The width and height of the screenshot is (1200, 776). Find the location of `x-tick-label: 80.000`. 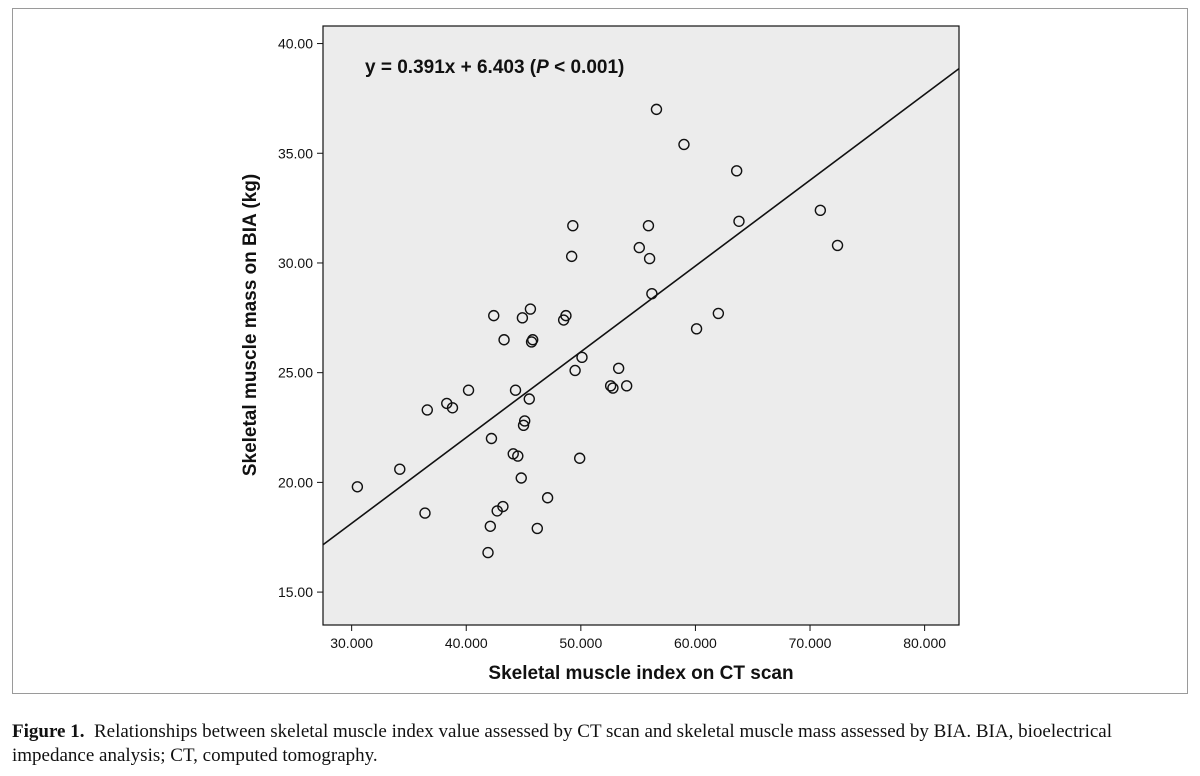

x-tick-label: 80.000 is located at coordinates (924, 643).